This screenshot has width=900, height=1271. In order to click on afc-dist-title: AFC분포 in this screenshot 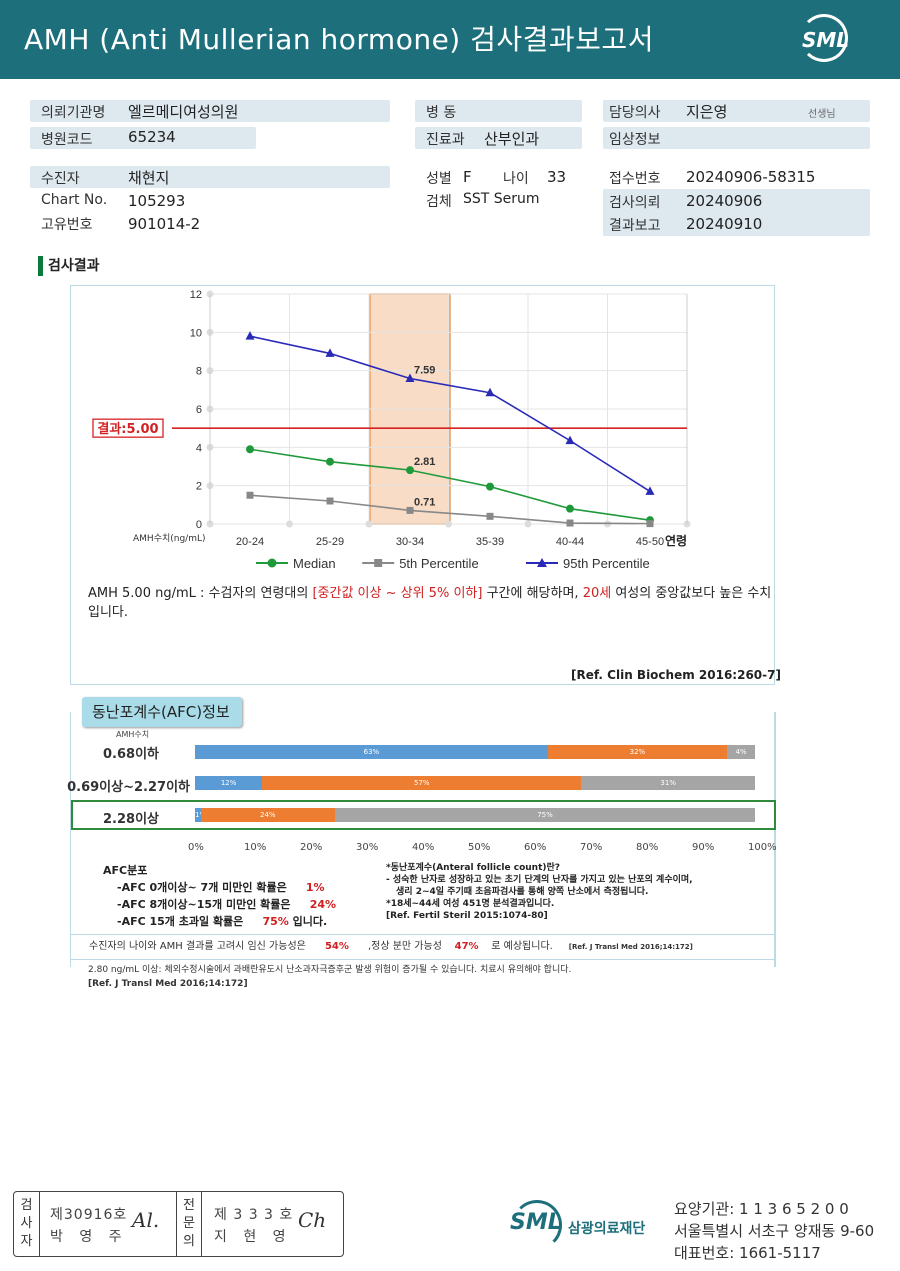, I will do `click(125, 870)`.